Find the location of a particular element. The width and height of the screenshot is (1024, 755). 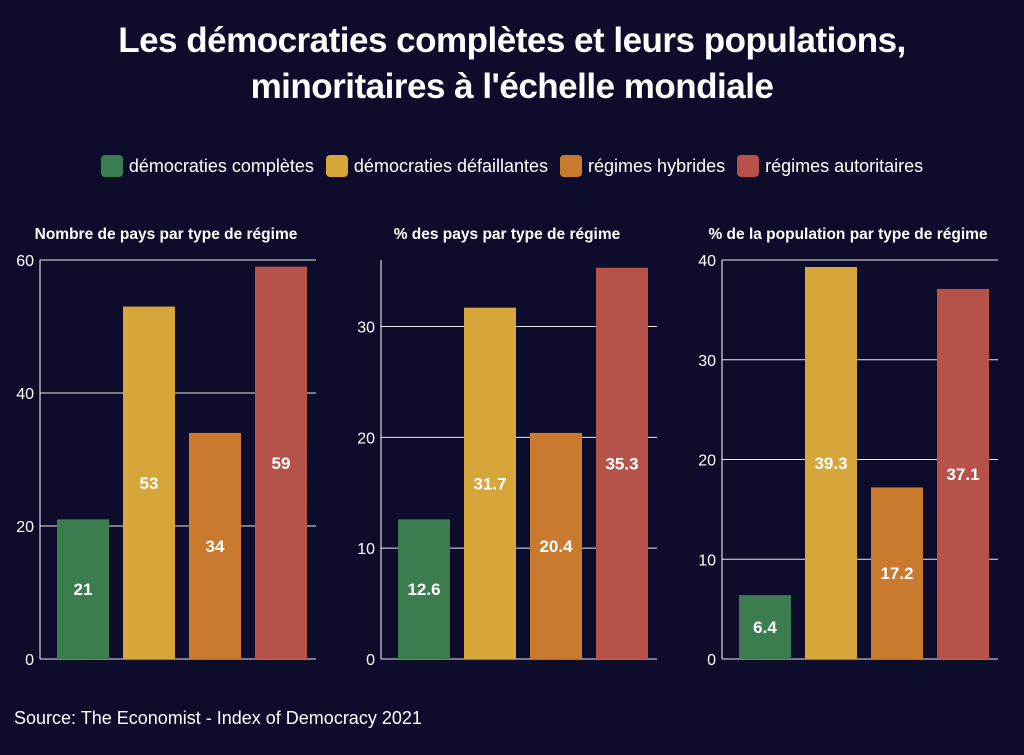

data-label: 35.3 is located at coordinates (621, 463).